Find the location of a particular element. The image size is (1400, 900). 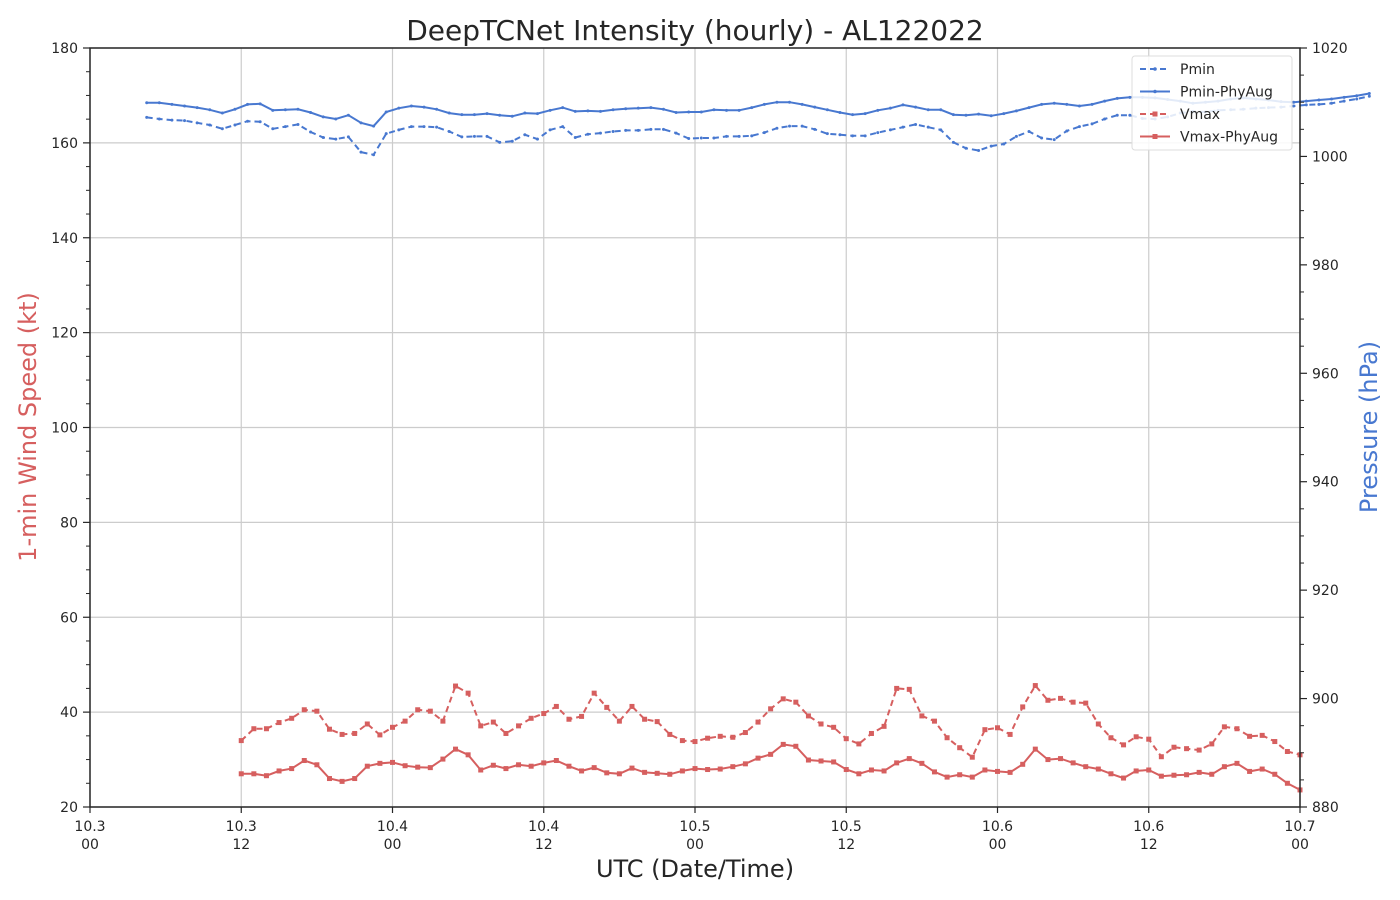

y-tick-label-left: 40 is located at coordinates (69, 713).